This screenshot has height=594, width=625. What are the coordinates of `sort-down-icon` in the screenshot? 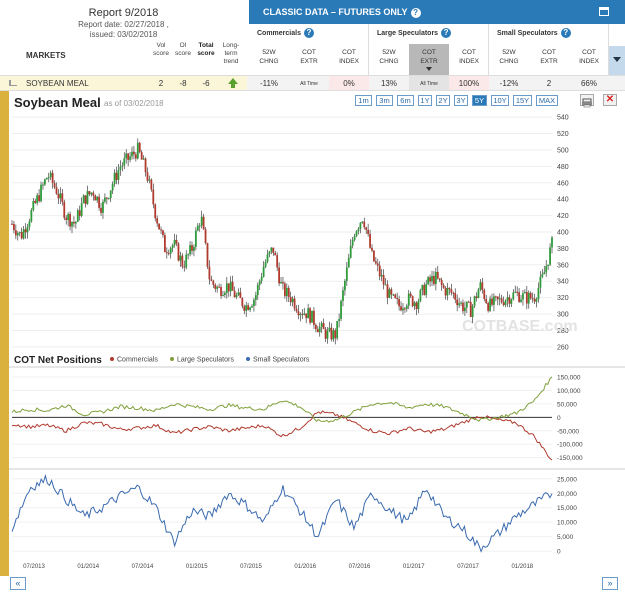 It's located at (429, 69).